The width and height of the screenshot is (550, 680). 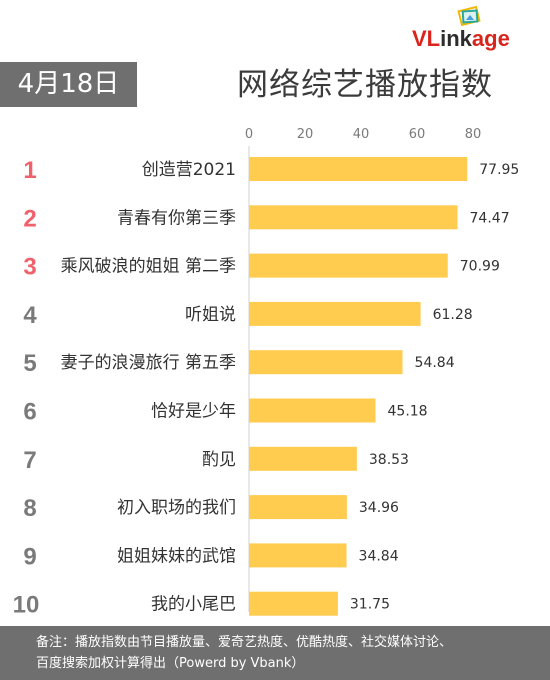 What do you see at coordinates (29, 363) in the screenshot?
I see `rank-label: 5` at bounding box center [29, 363].